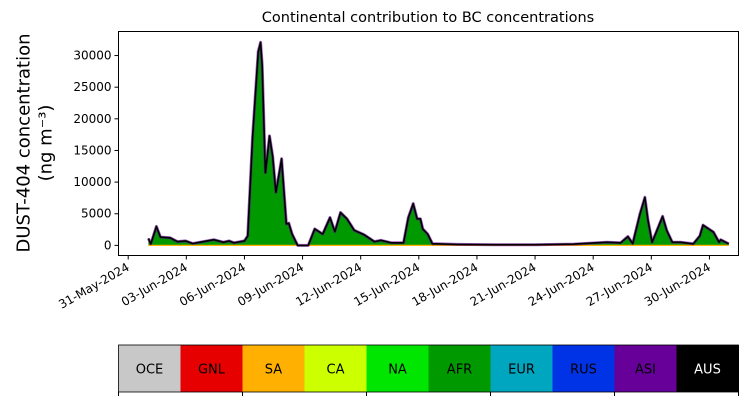 The height and width of the screenshot is (402, 748). What do you see at coordinates (46, 143) in the screenshot?
I see `y-axis-label-line2: (ng m⁻³)` at bounding box center [46, 143].